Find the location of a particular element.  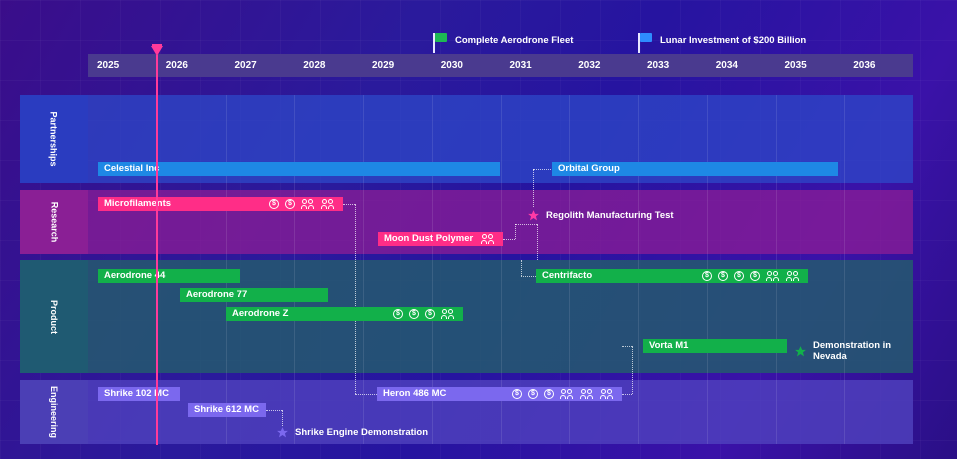

bar-label: Shrike 102 MC is located at coordinates (136, 393).